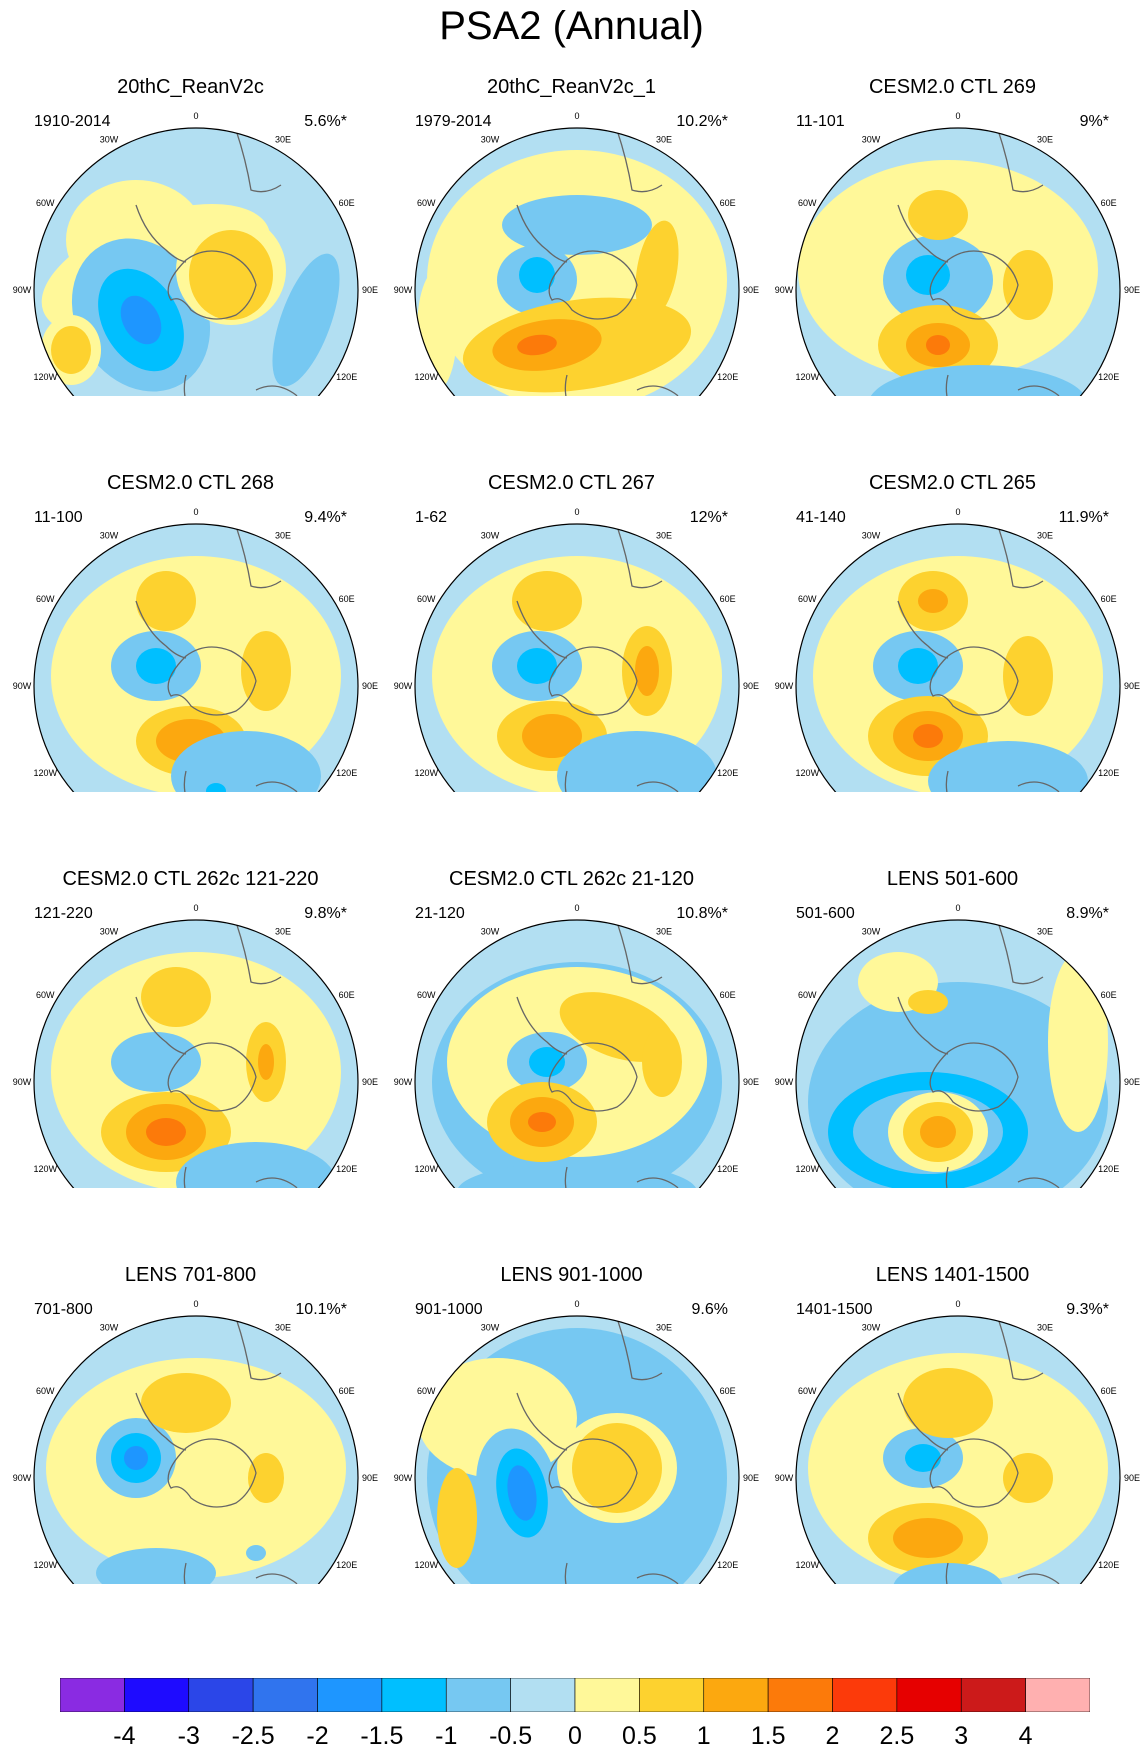 This screenshot has width=1143, height=1751. I want to click on colorbar-label: -2.5, so click(253, 1736).